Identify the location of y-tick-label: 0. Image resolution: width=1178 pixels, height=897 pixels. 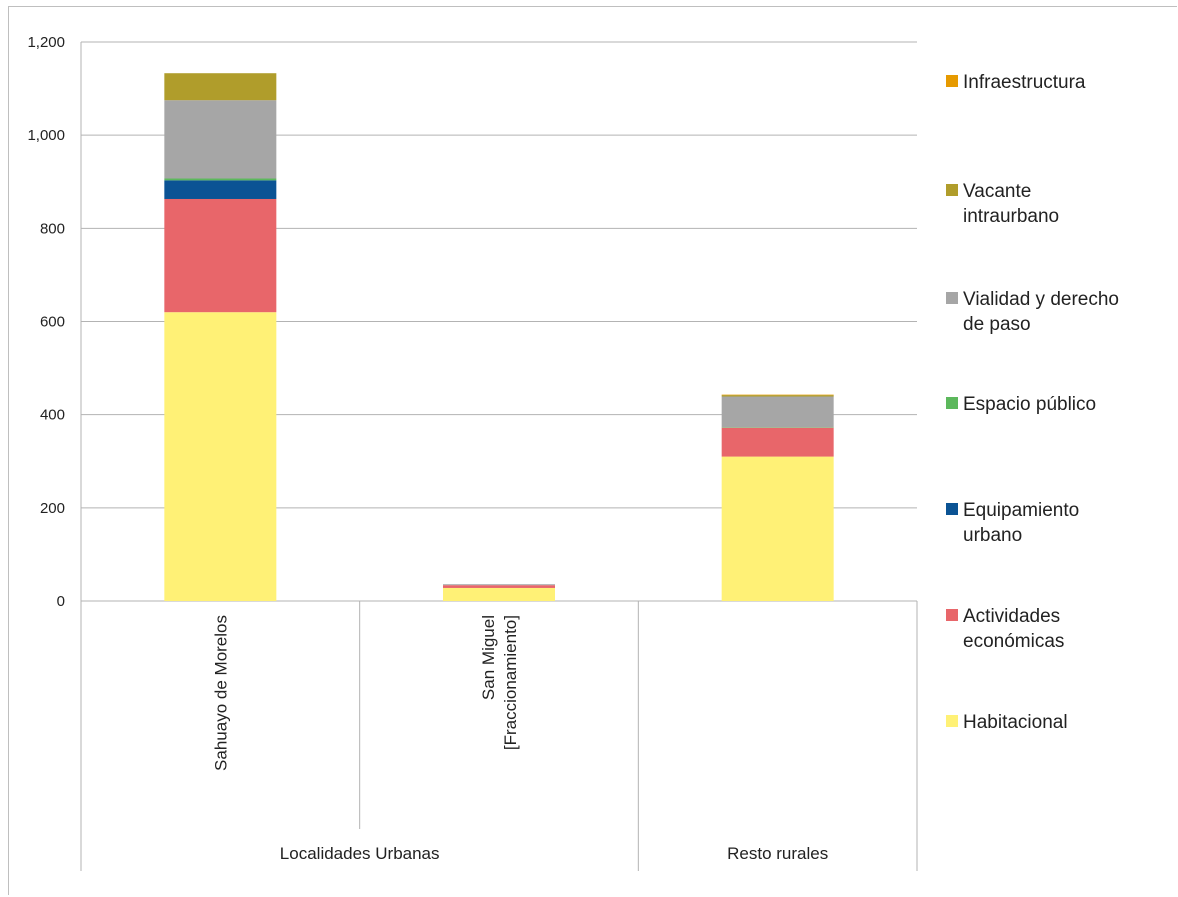
(61, 601).